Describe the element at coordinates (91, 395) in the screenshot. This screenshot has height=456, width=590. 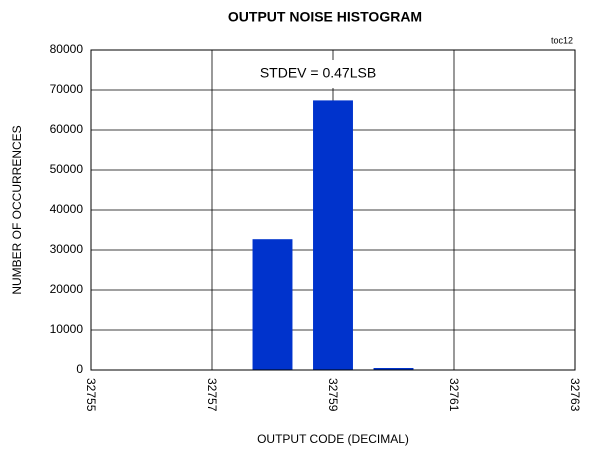
I see `x-tick-label: 32755` at that location.